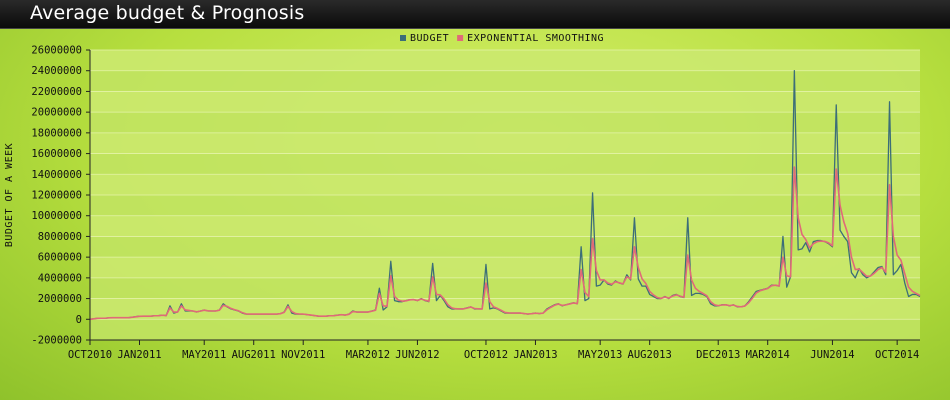 Image resolution: width=950 pixels, height=400 pixels. What do you see at coordinates (56, 175) in the screenshot?
I see `y-tick-label: 14000000` at bounding box center [56, 175].